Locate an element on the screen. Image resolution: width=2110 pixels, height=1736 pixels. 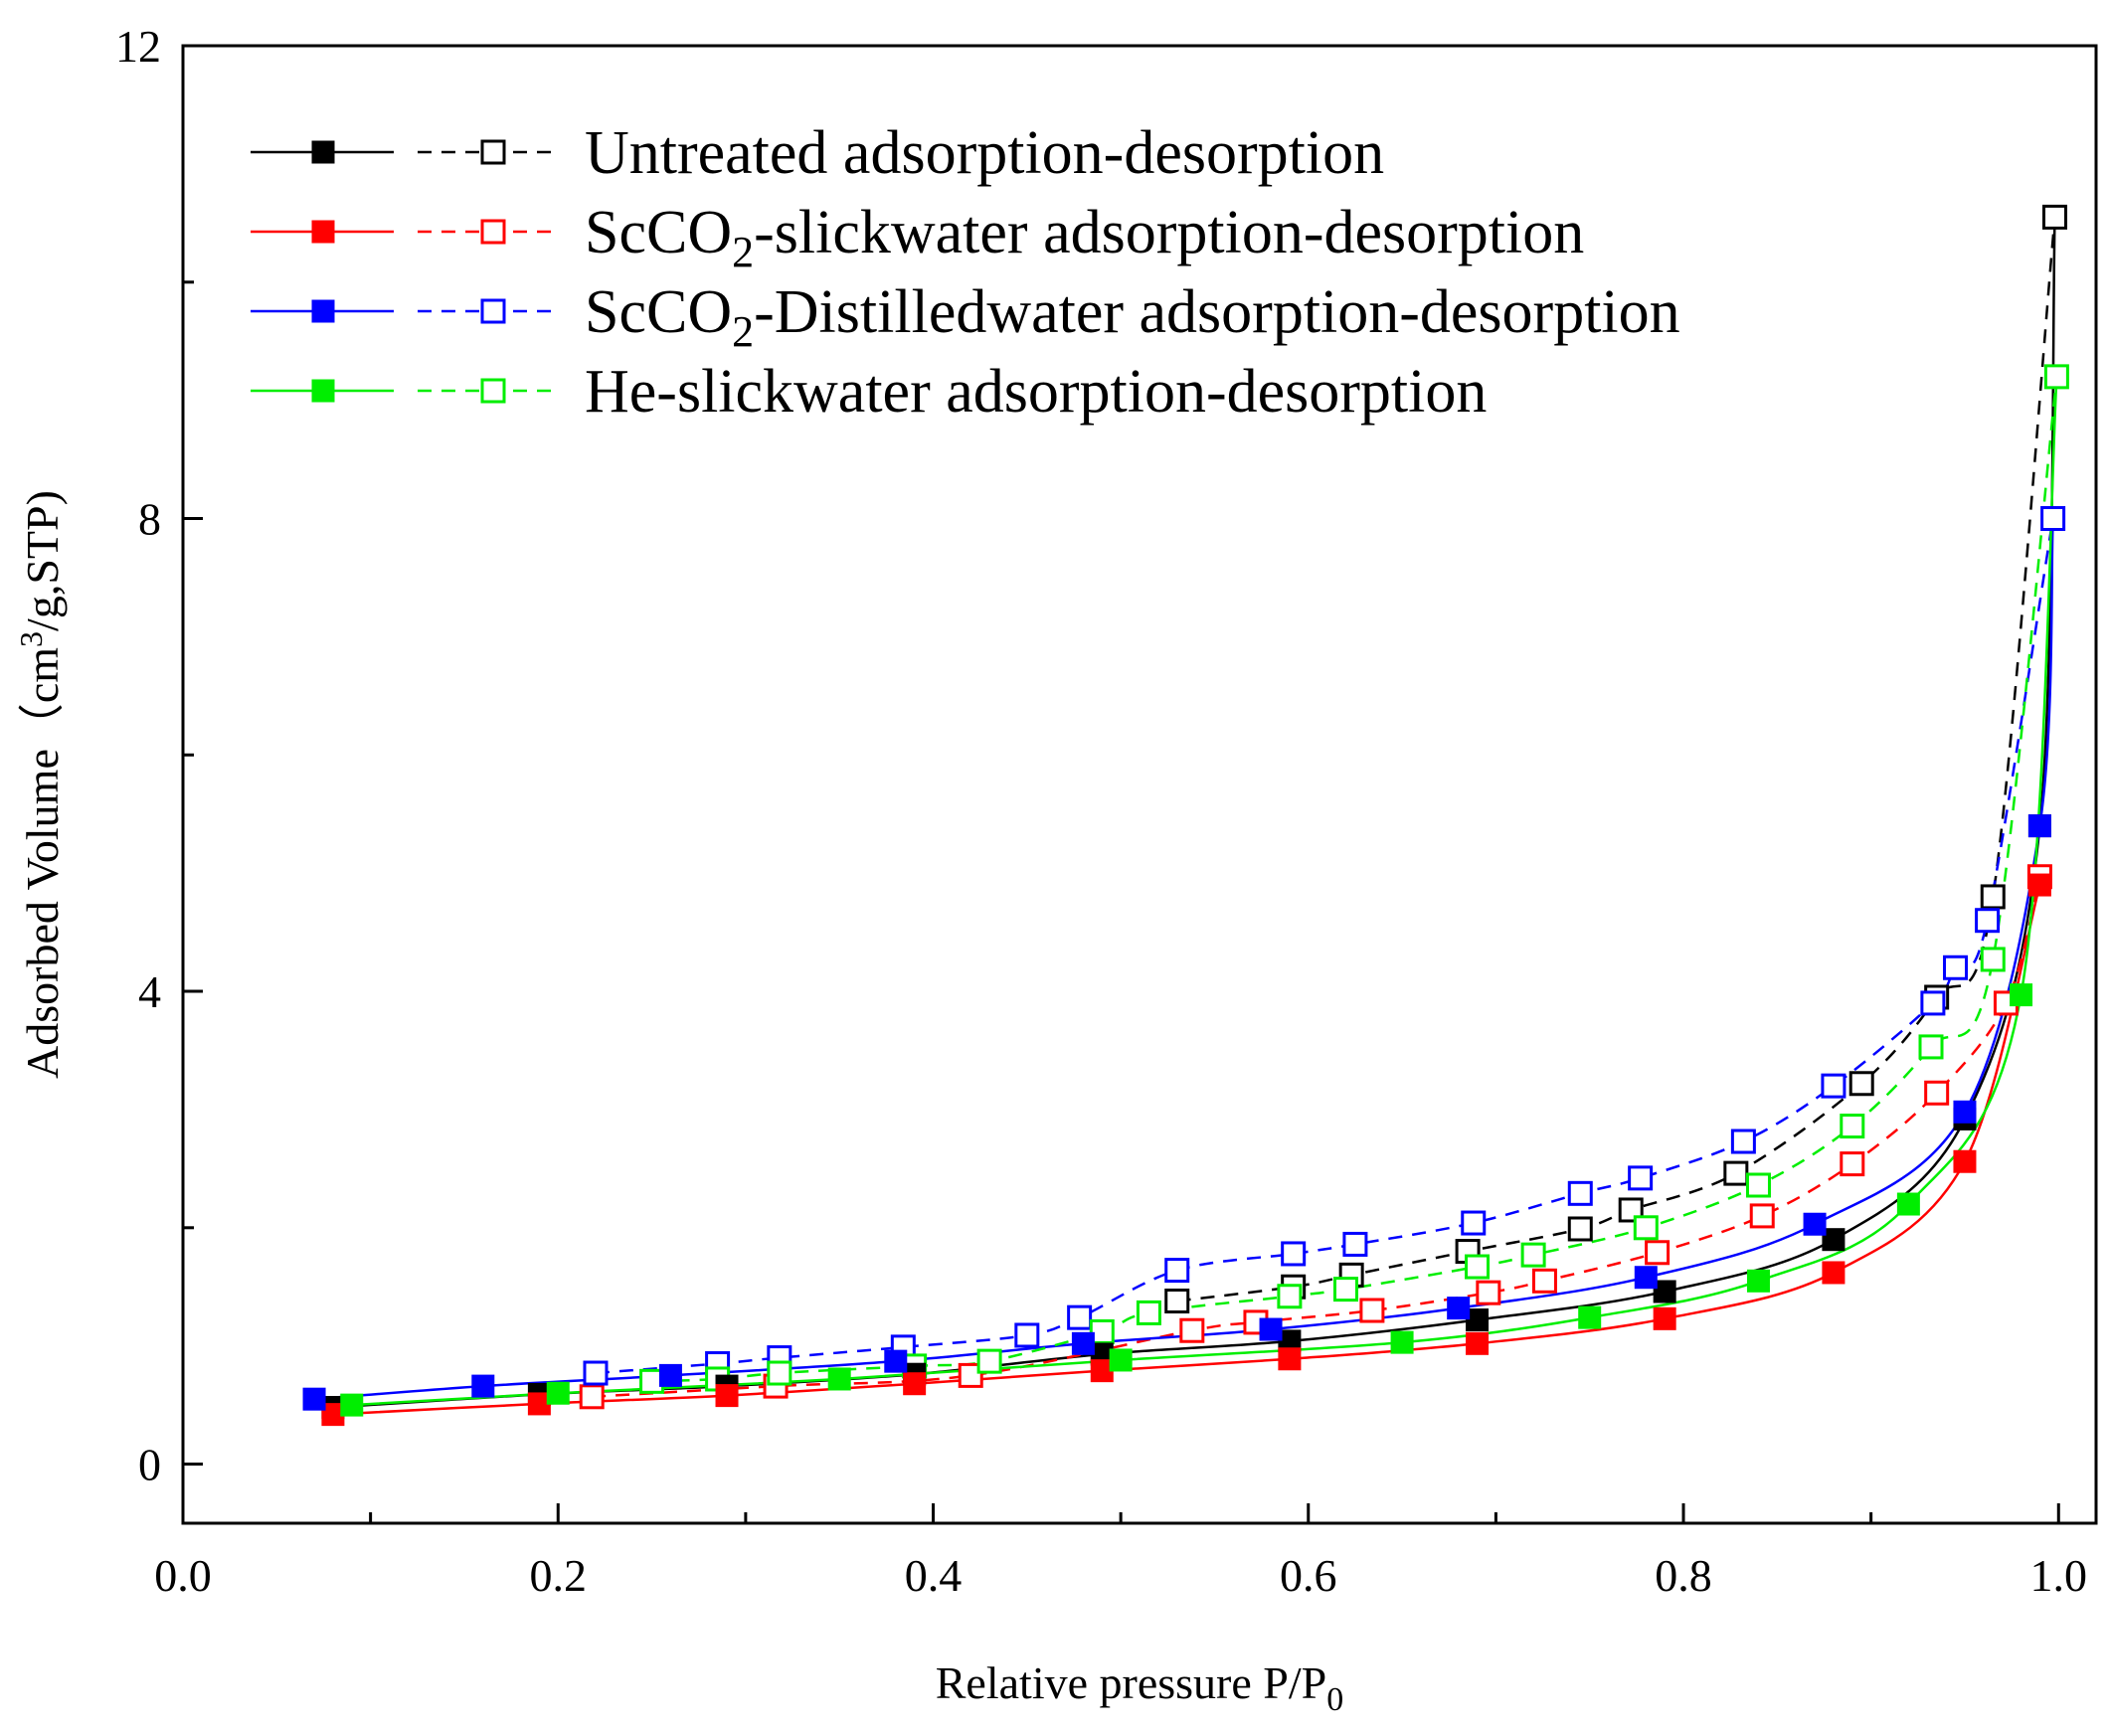
x-tick-label: 0.8 is located at coordinates (1683, 1575).